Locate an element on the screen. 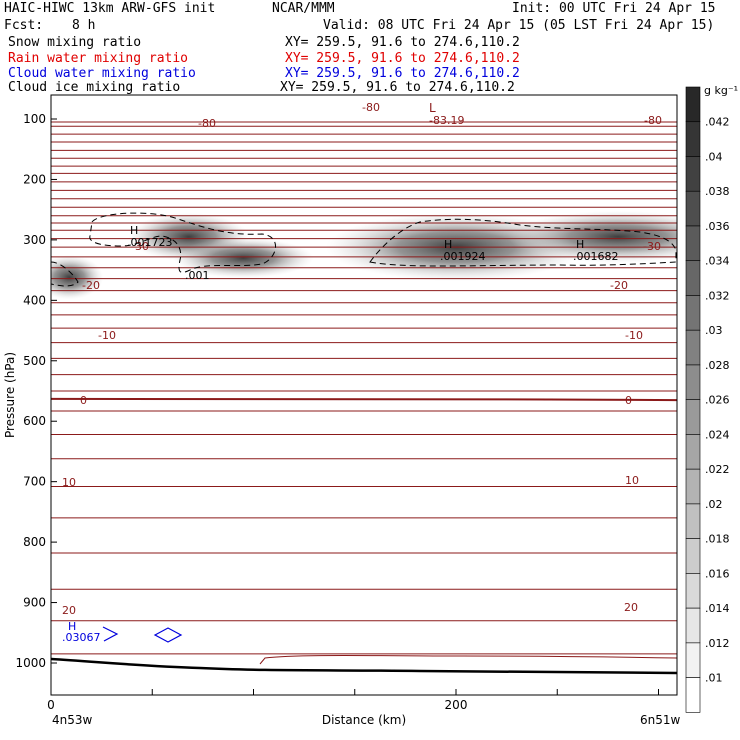 Image resolution: width=740 pixels, height=740 pixels. cw-max-letter: H is located at coordinates (72, 626).